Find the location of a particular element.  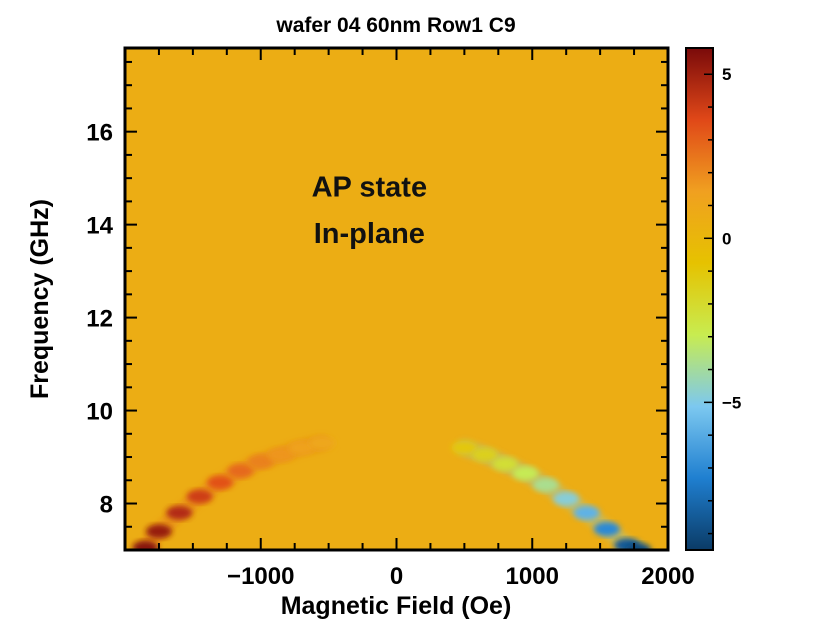

y-tick-label: 10 is located at coordinates (99, 412).